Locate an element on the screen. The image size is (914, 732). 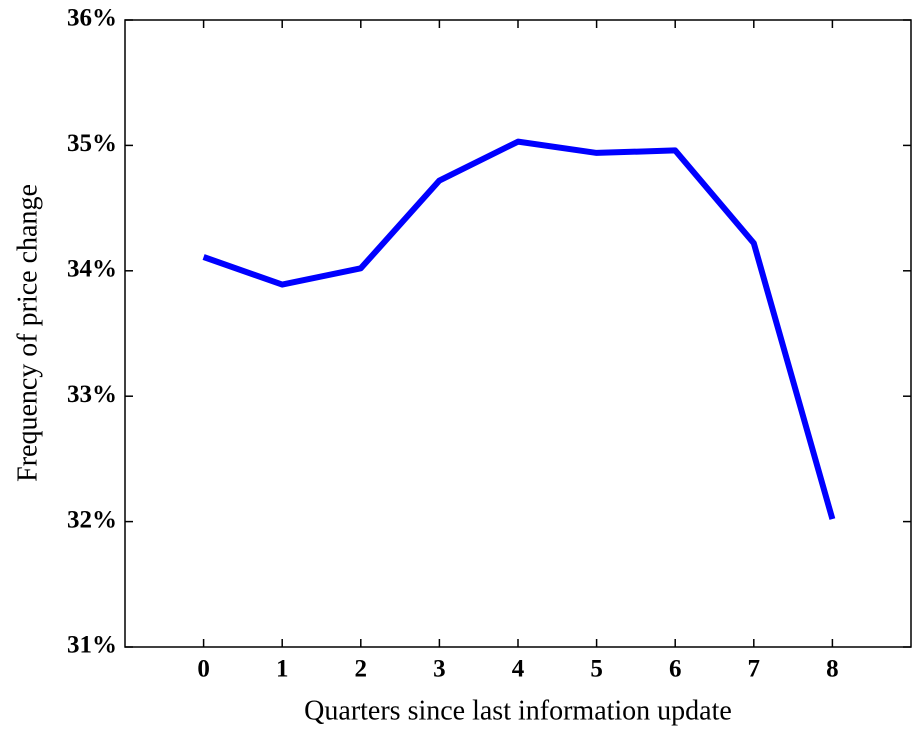
y-tick-label: 36% is located at coordinates (92, 18).